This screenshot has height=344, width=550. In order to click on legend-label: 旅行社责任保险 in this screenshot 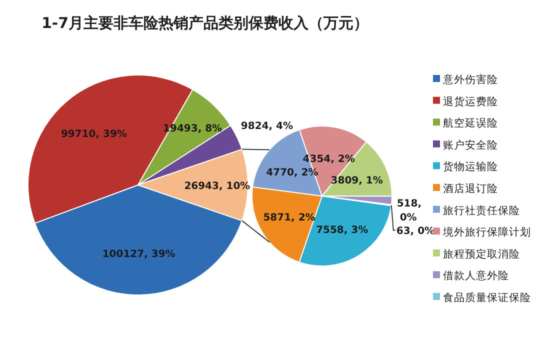, I will do `click(481, 210)`.